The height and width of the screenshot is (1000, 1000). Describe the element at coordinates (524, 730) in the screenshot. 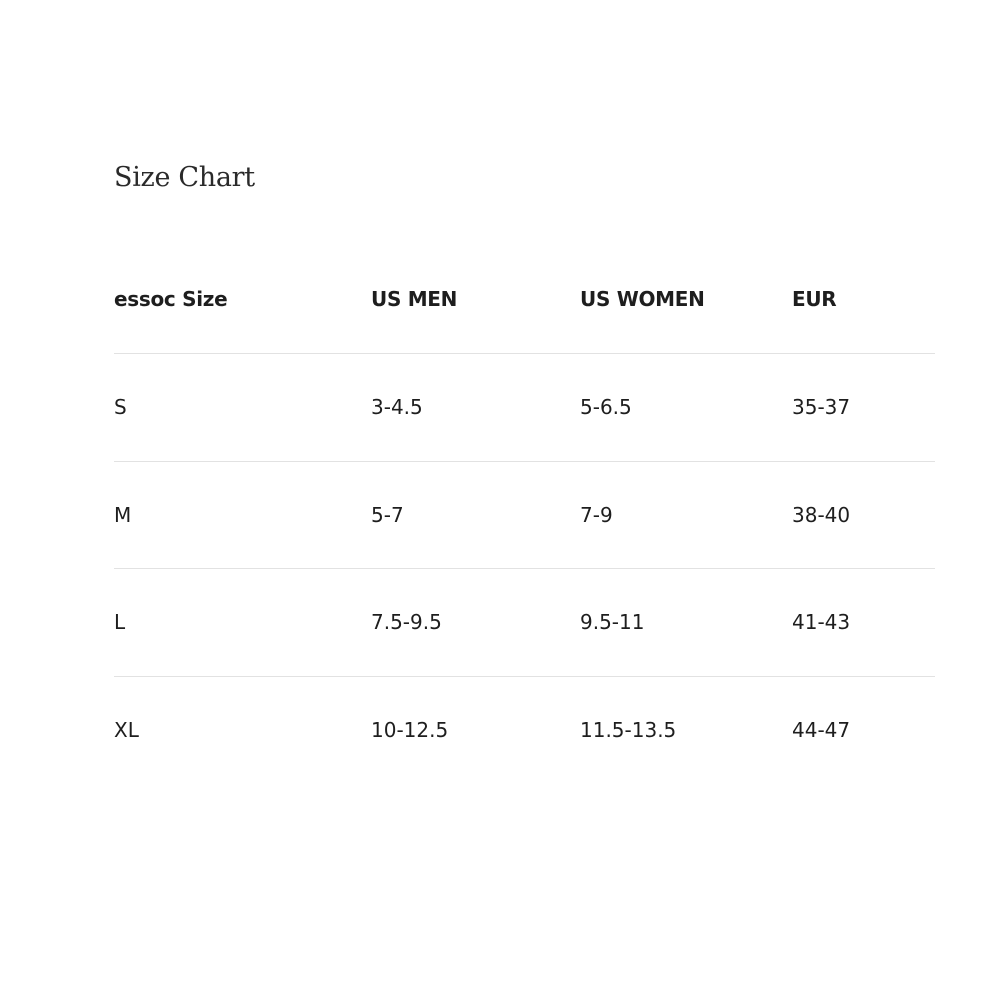

I see `table-row: XL 10-12.5 11.5-13.5 44-47` at that location.